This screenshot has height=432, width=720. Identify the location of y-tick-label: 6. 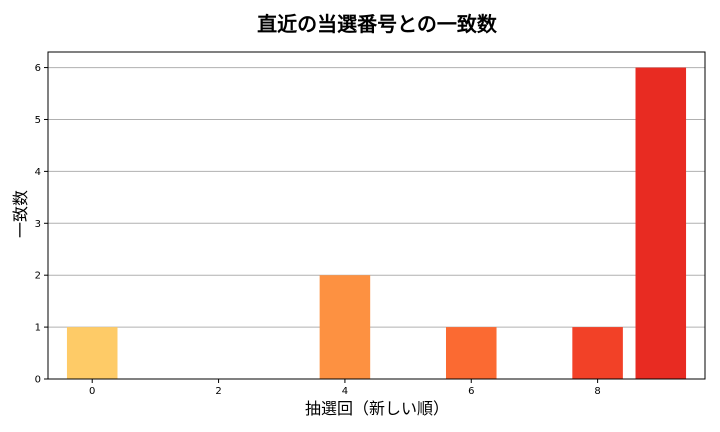
(38, 68).